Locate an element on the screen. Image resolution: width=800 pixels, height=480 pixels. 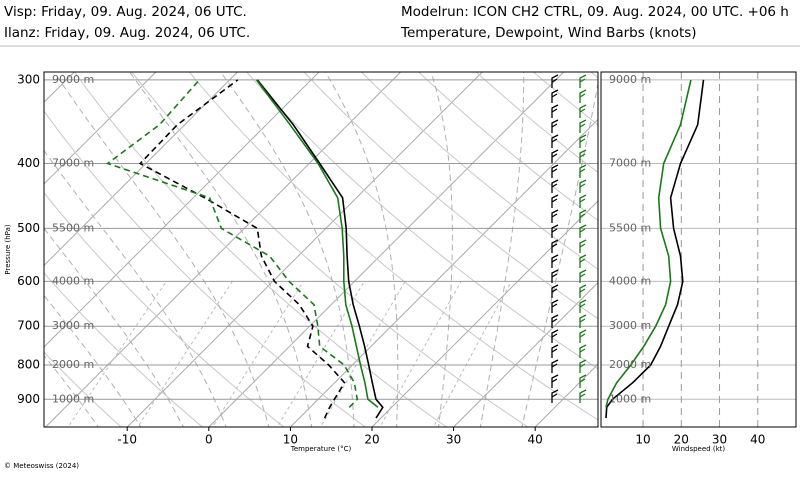
height-label: 4000 m is located at coordinates (630, 280).